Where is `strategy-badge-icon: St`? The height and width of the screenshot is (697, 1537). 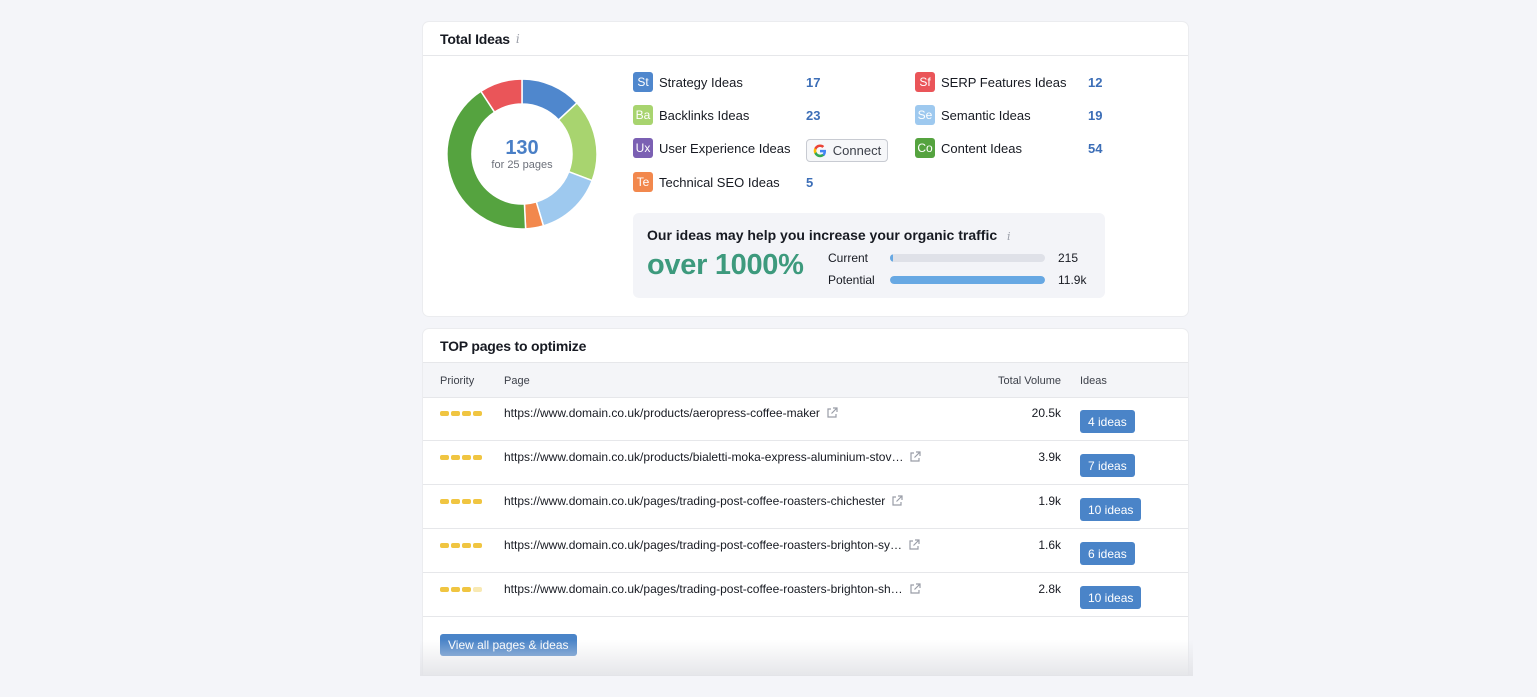
strategy-badge-icon: St is located at coordinates (643, 82).